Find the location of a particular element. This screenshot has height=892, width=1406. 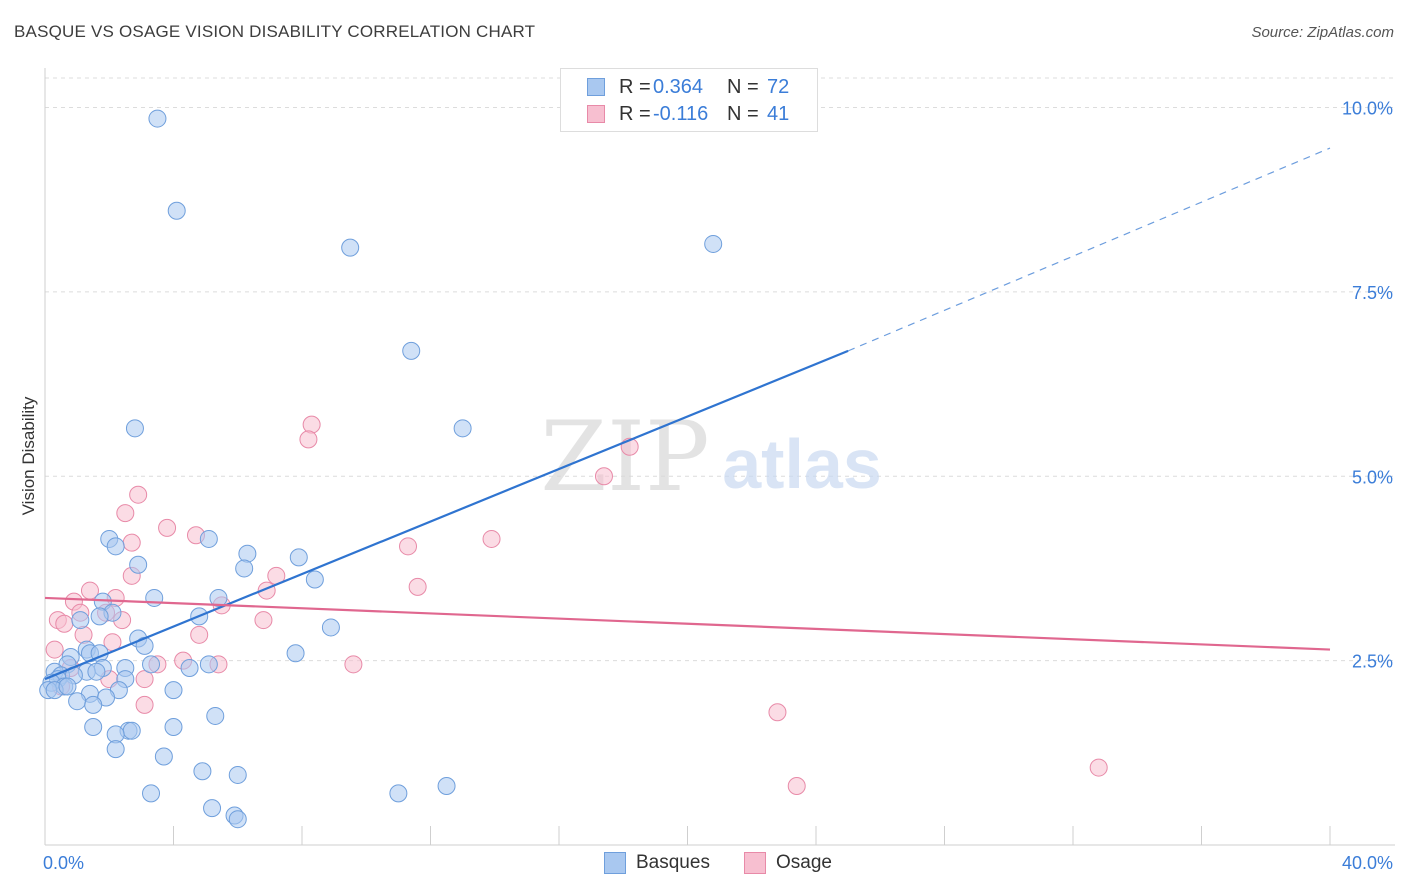

legend-row-basques: R = 0.364 N = 72 is located at coordinates (688, 87).